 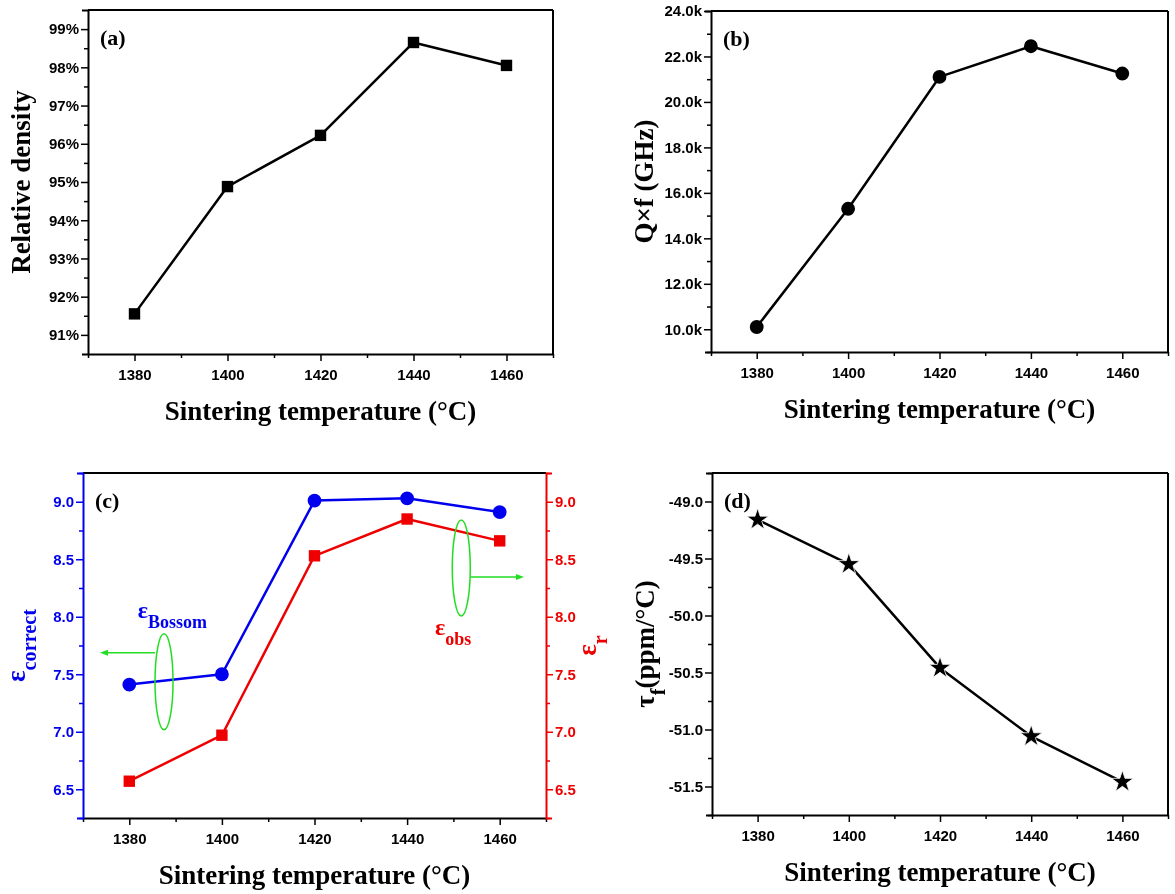 What do you see at coordinates (63, 182) in the screenshot?
I see `y-tick-label: 95%` at bounding box center [63, 182].